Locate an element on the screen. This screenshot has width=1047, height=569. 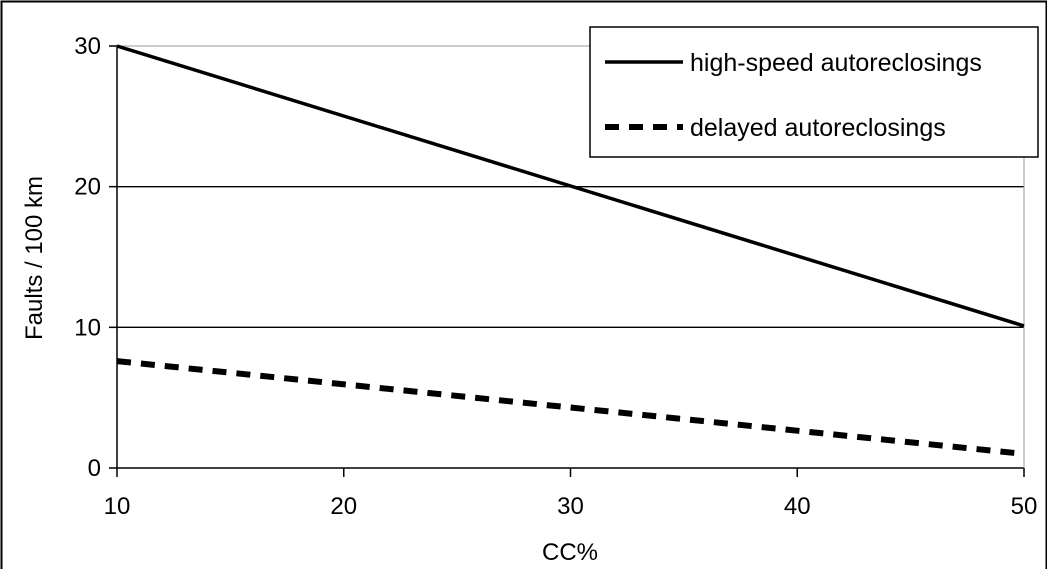
y-axis-title: Faults / 100 km is located at coordinates (34, 258).